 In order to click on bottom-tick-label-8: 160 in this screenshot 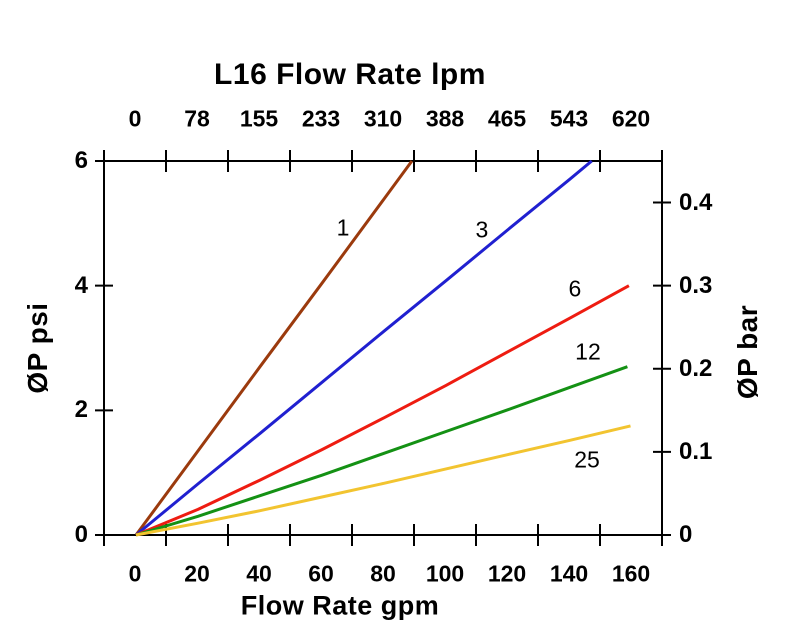, I will do `click(631, 573)`.